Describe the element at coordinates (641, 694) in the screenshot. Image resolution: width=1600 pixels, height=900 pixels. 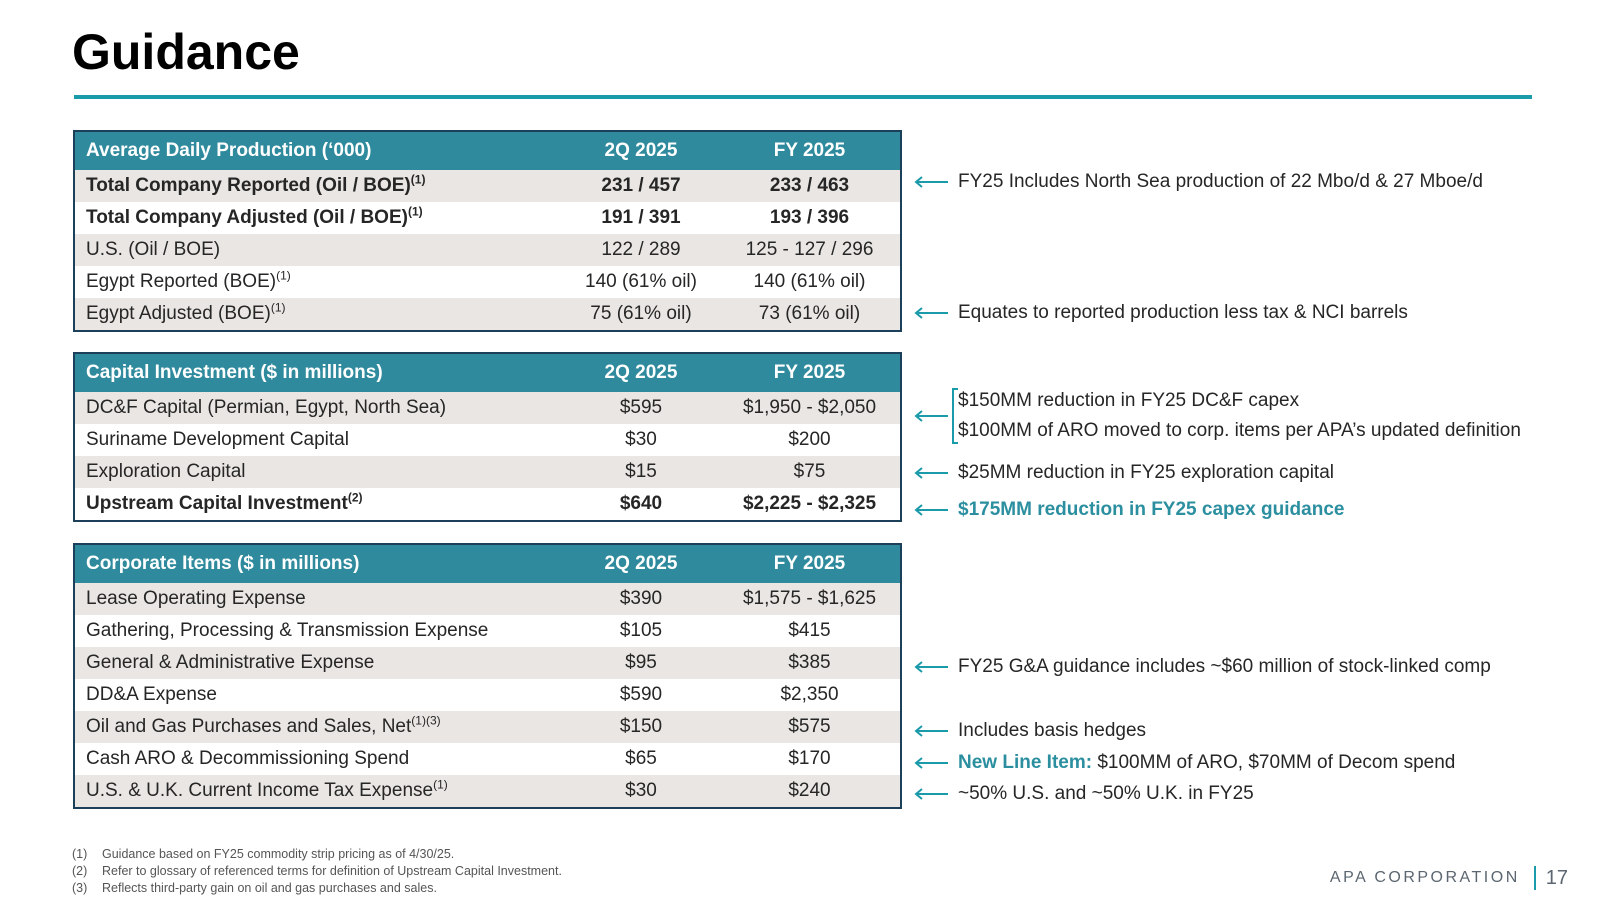
I see `cell-2q: $590` at that location.